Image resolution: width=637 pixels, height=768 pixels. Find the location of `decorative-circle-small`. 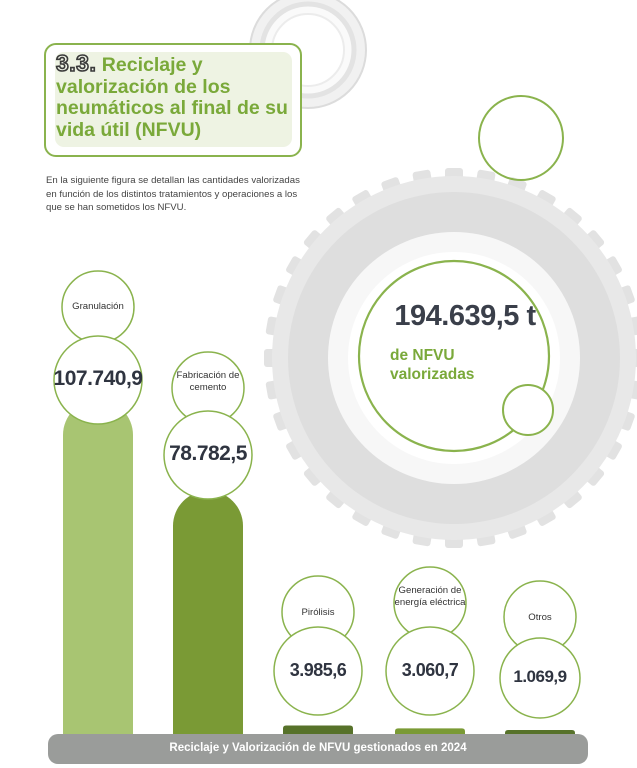

decorative-circle-small is located at coordinates (528, 410).